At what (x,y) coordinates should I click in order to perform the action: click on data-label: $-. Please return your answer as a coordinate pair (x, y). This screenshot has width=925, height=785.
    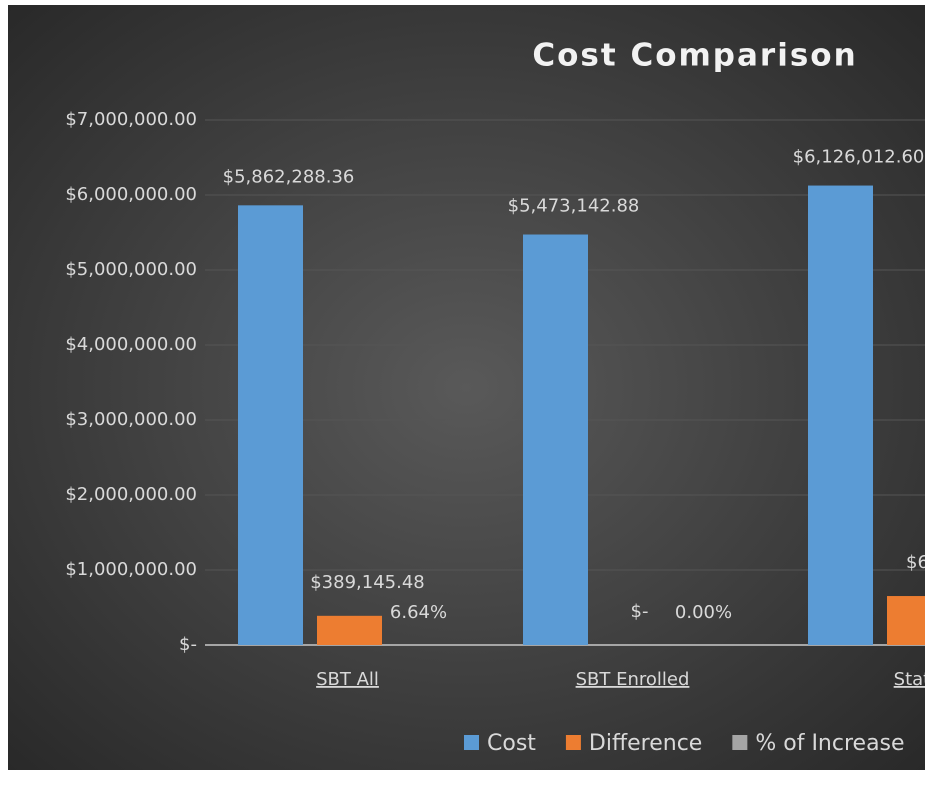
    Looking at the image, I should click on (640, 611).